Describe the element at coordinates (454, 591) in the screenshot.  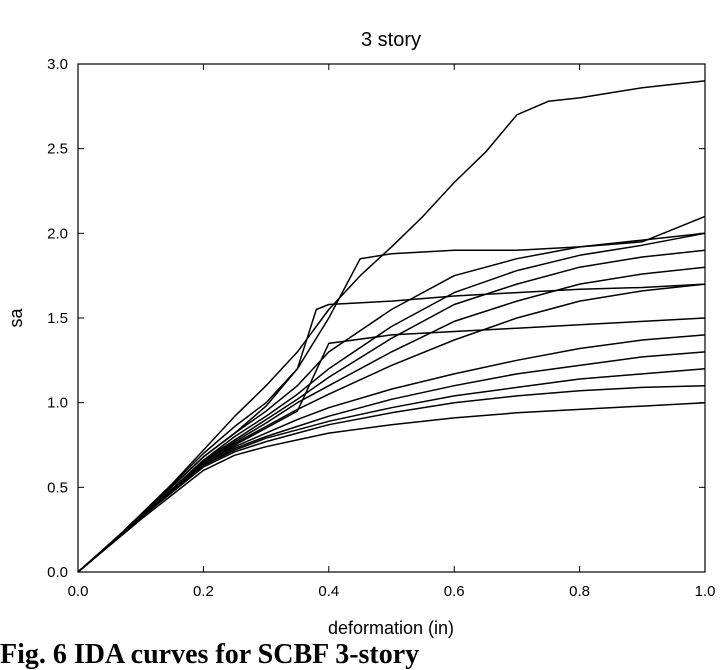
I see `x-tick-label: 0.6` at that location.